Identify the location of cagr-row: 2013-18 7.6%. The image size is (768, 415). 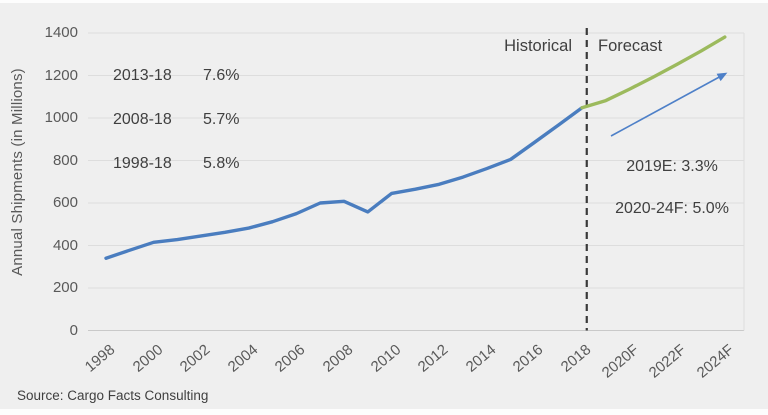
(213, 76).